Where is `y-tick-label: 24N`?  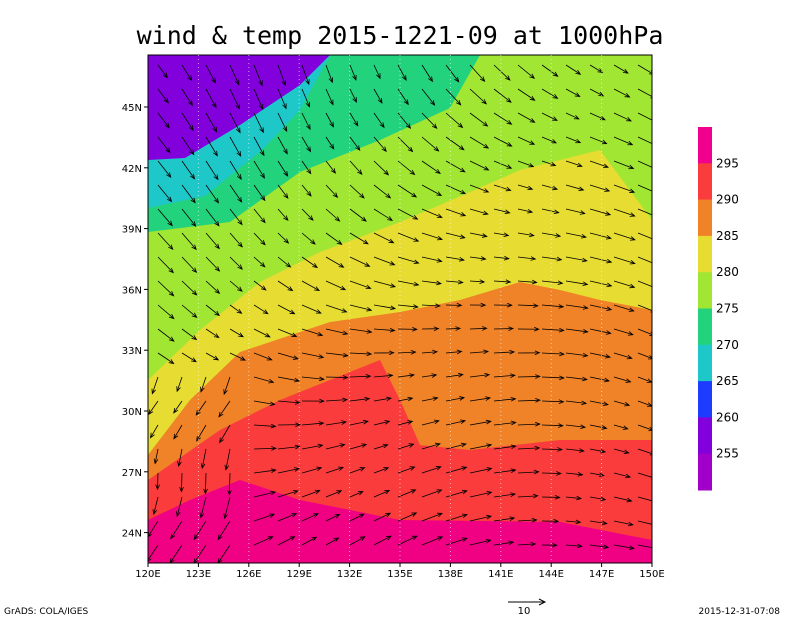 y-tick-label: 24N is located at coordinates (132, 534).